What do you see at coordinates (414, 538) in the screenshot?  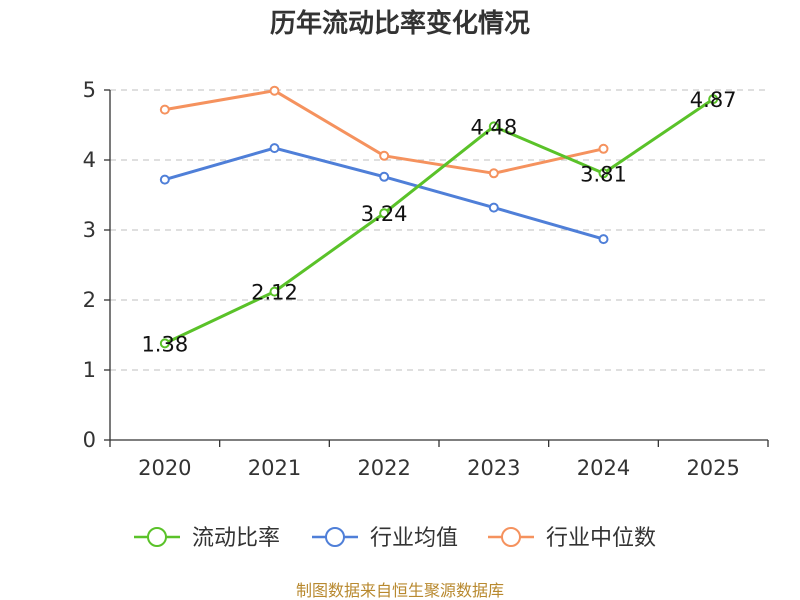 I see `legend-label: 行业均值` at bounding box center [414, 538].